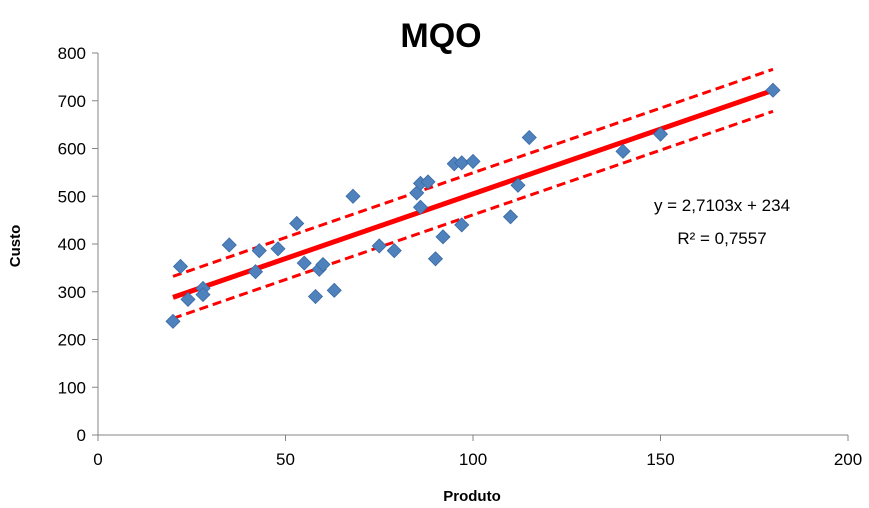 This screenshot has height=508, width=869. What do you see at coordinates (473, 459) in the screenshot?
I see `x-tick-label: 100` at bounding box center [473, 459].